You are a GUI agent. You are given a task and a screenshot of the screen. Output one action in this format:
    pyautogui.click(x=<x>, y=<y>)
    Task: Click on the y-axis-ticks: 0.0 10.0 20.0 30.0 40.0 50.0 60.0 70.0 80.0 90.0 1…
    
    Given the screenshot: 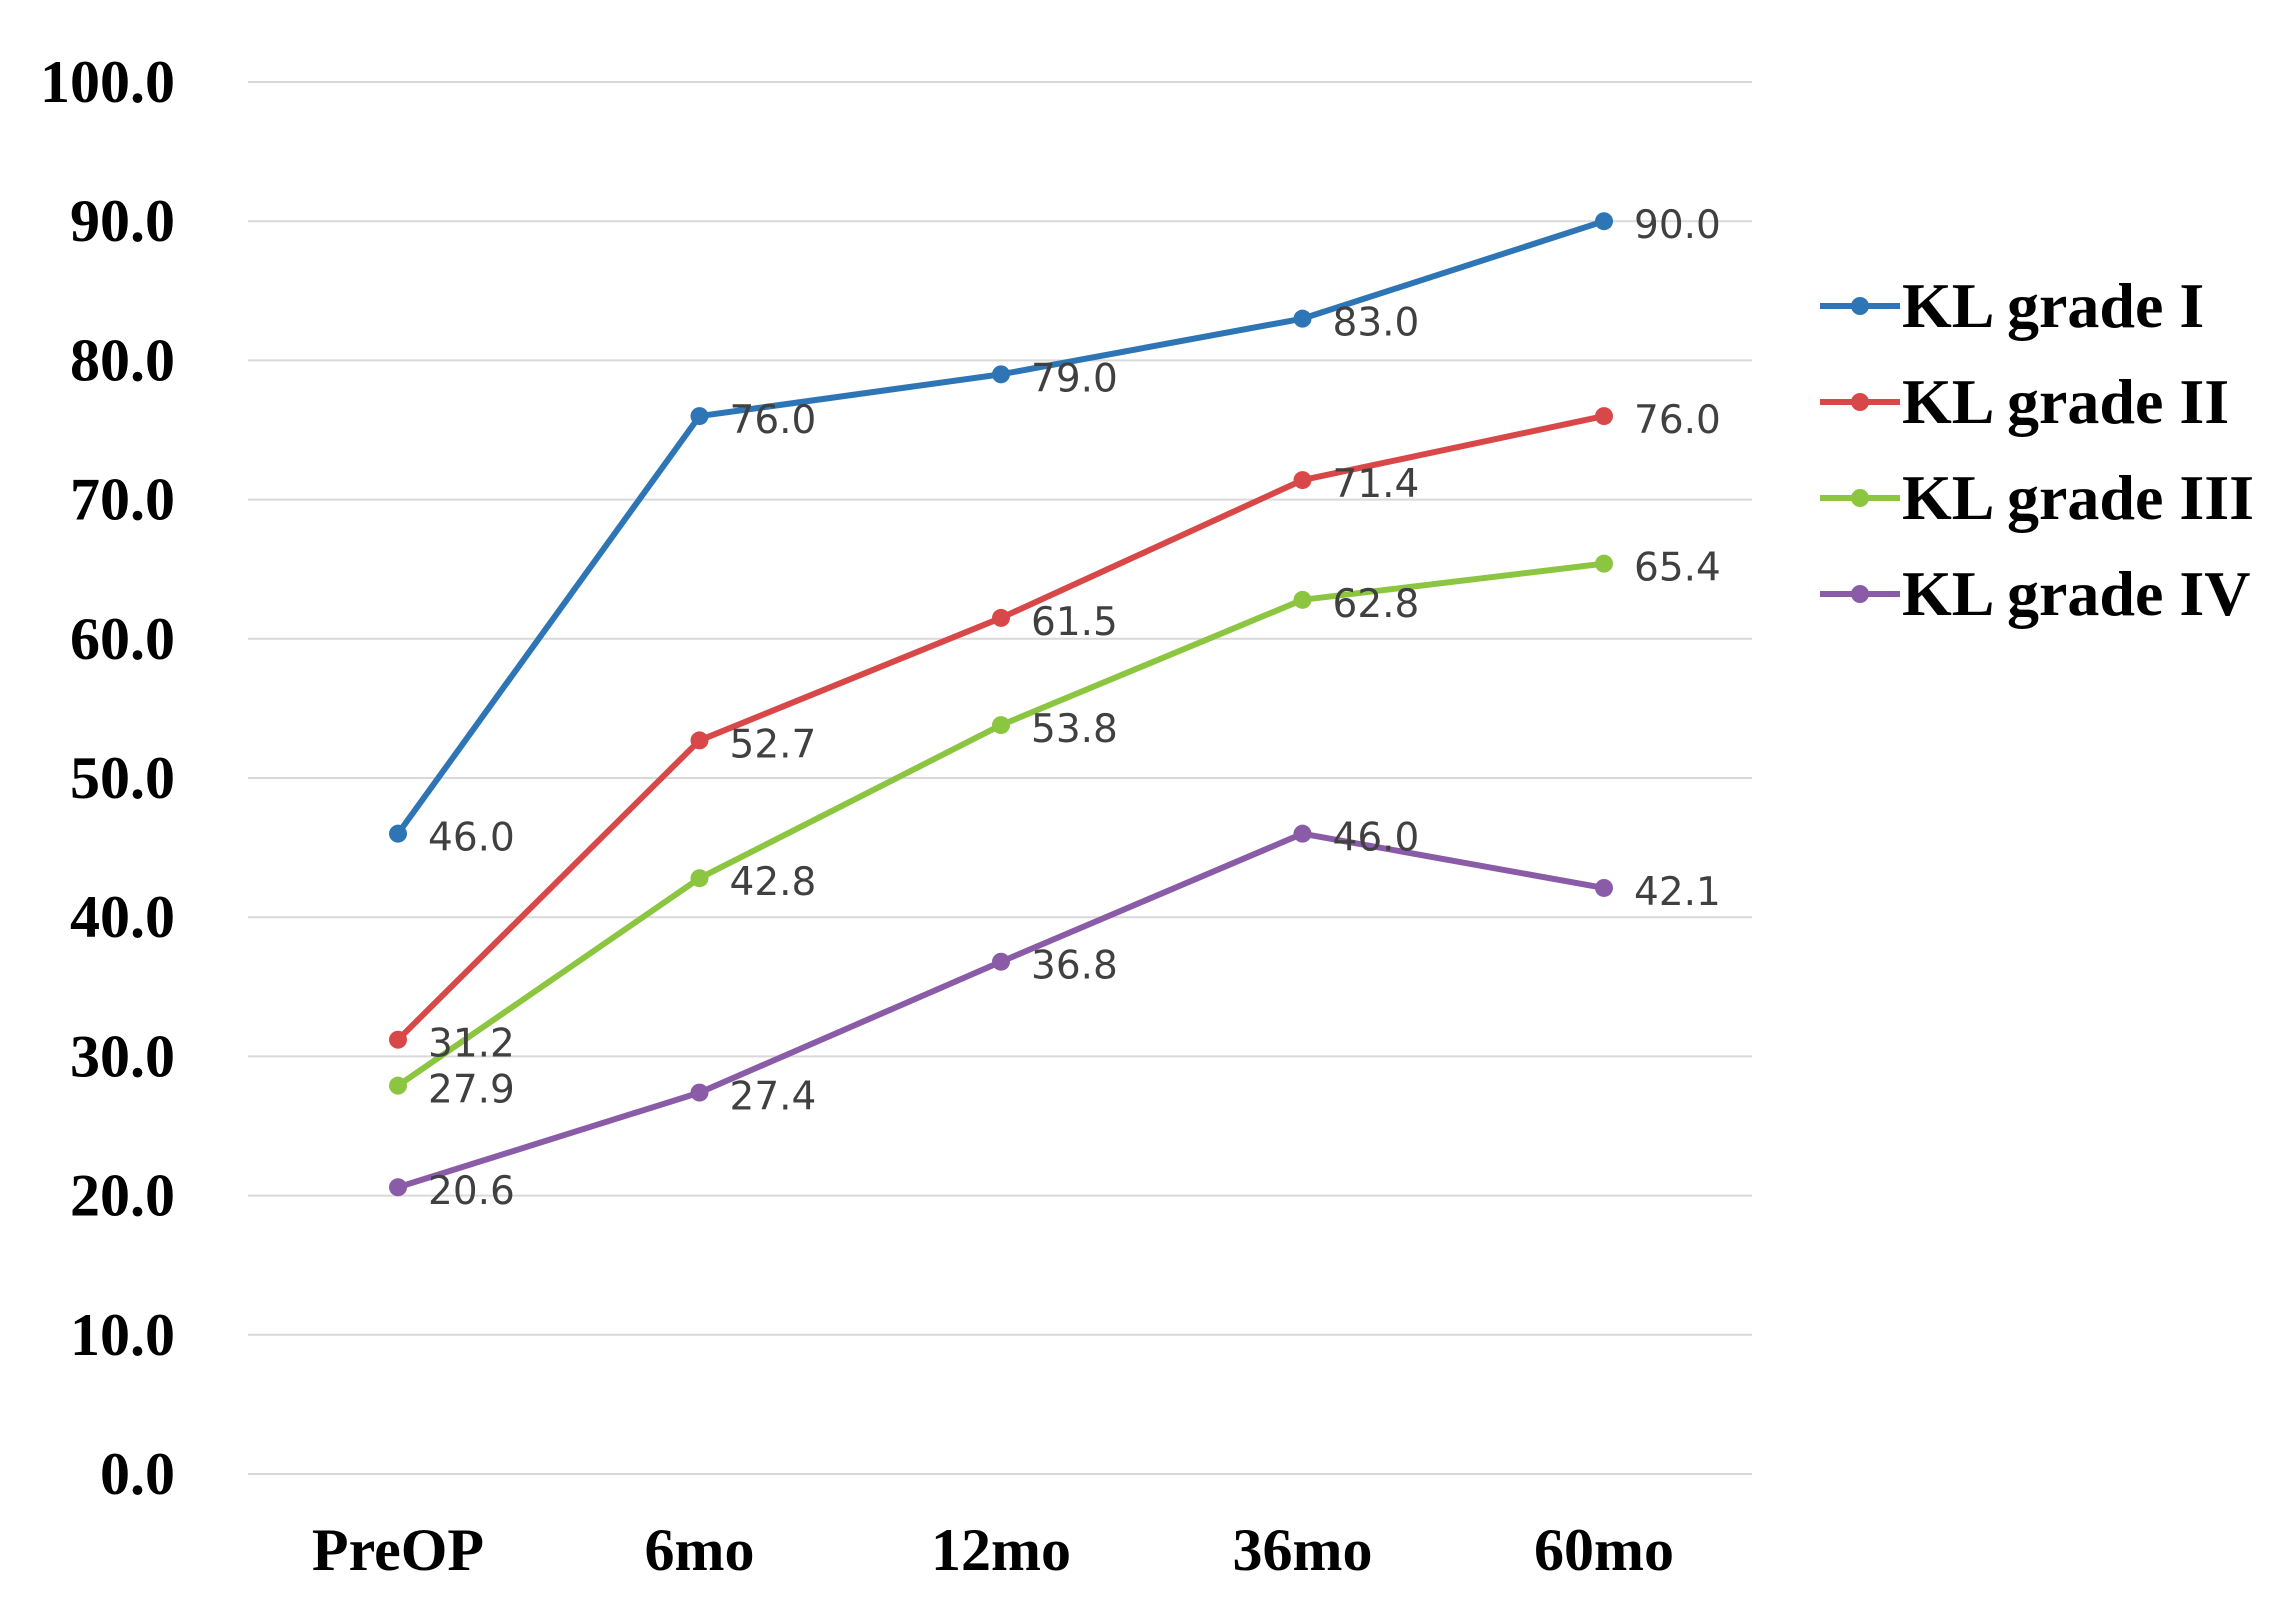 What is the action you would take?
    pyautogui.click(x=107, y=778)
    